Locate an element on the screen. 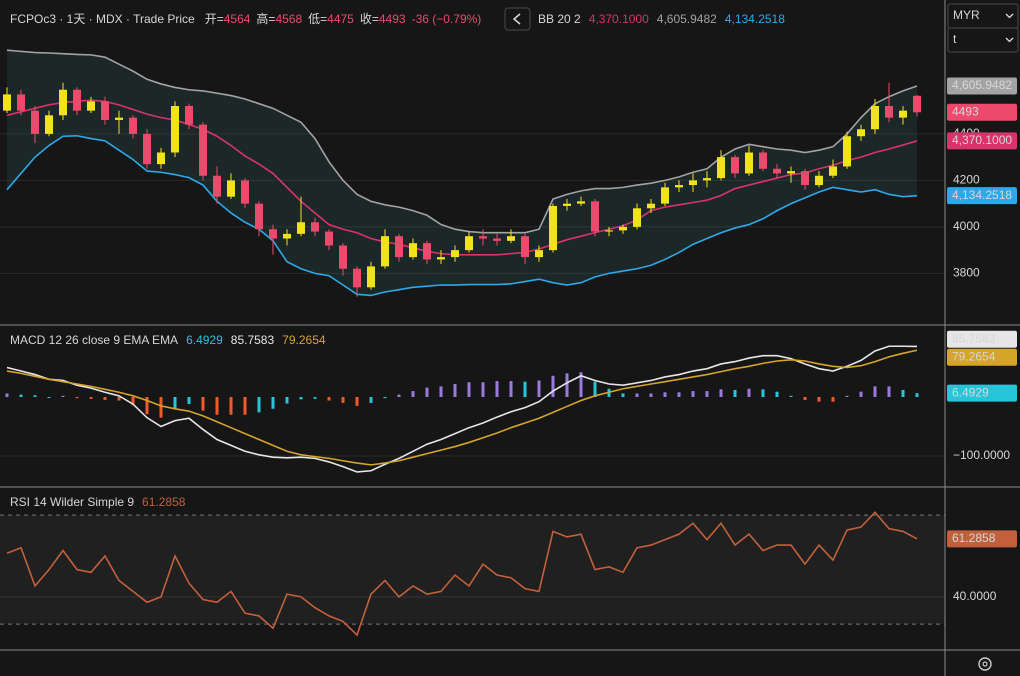 This screenshot has width=1020, height=676. indicator-name: RSI 14 Wilder Simple 9 is located at coordinates (72, 502).